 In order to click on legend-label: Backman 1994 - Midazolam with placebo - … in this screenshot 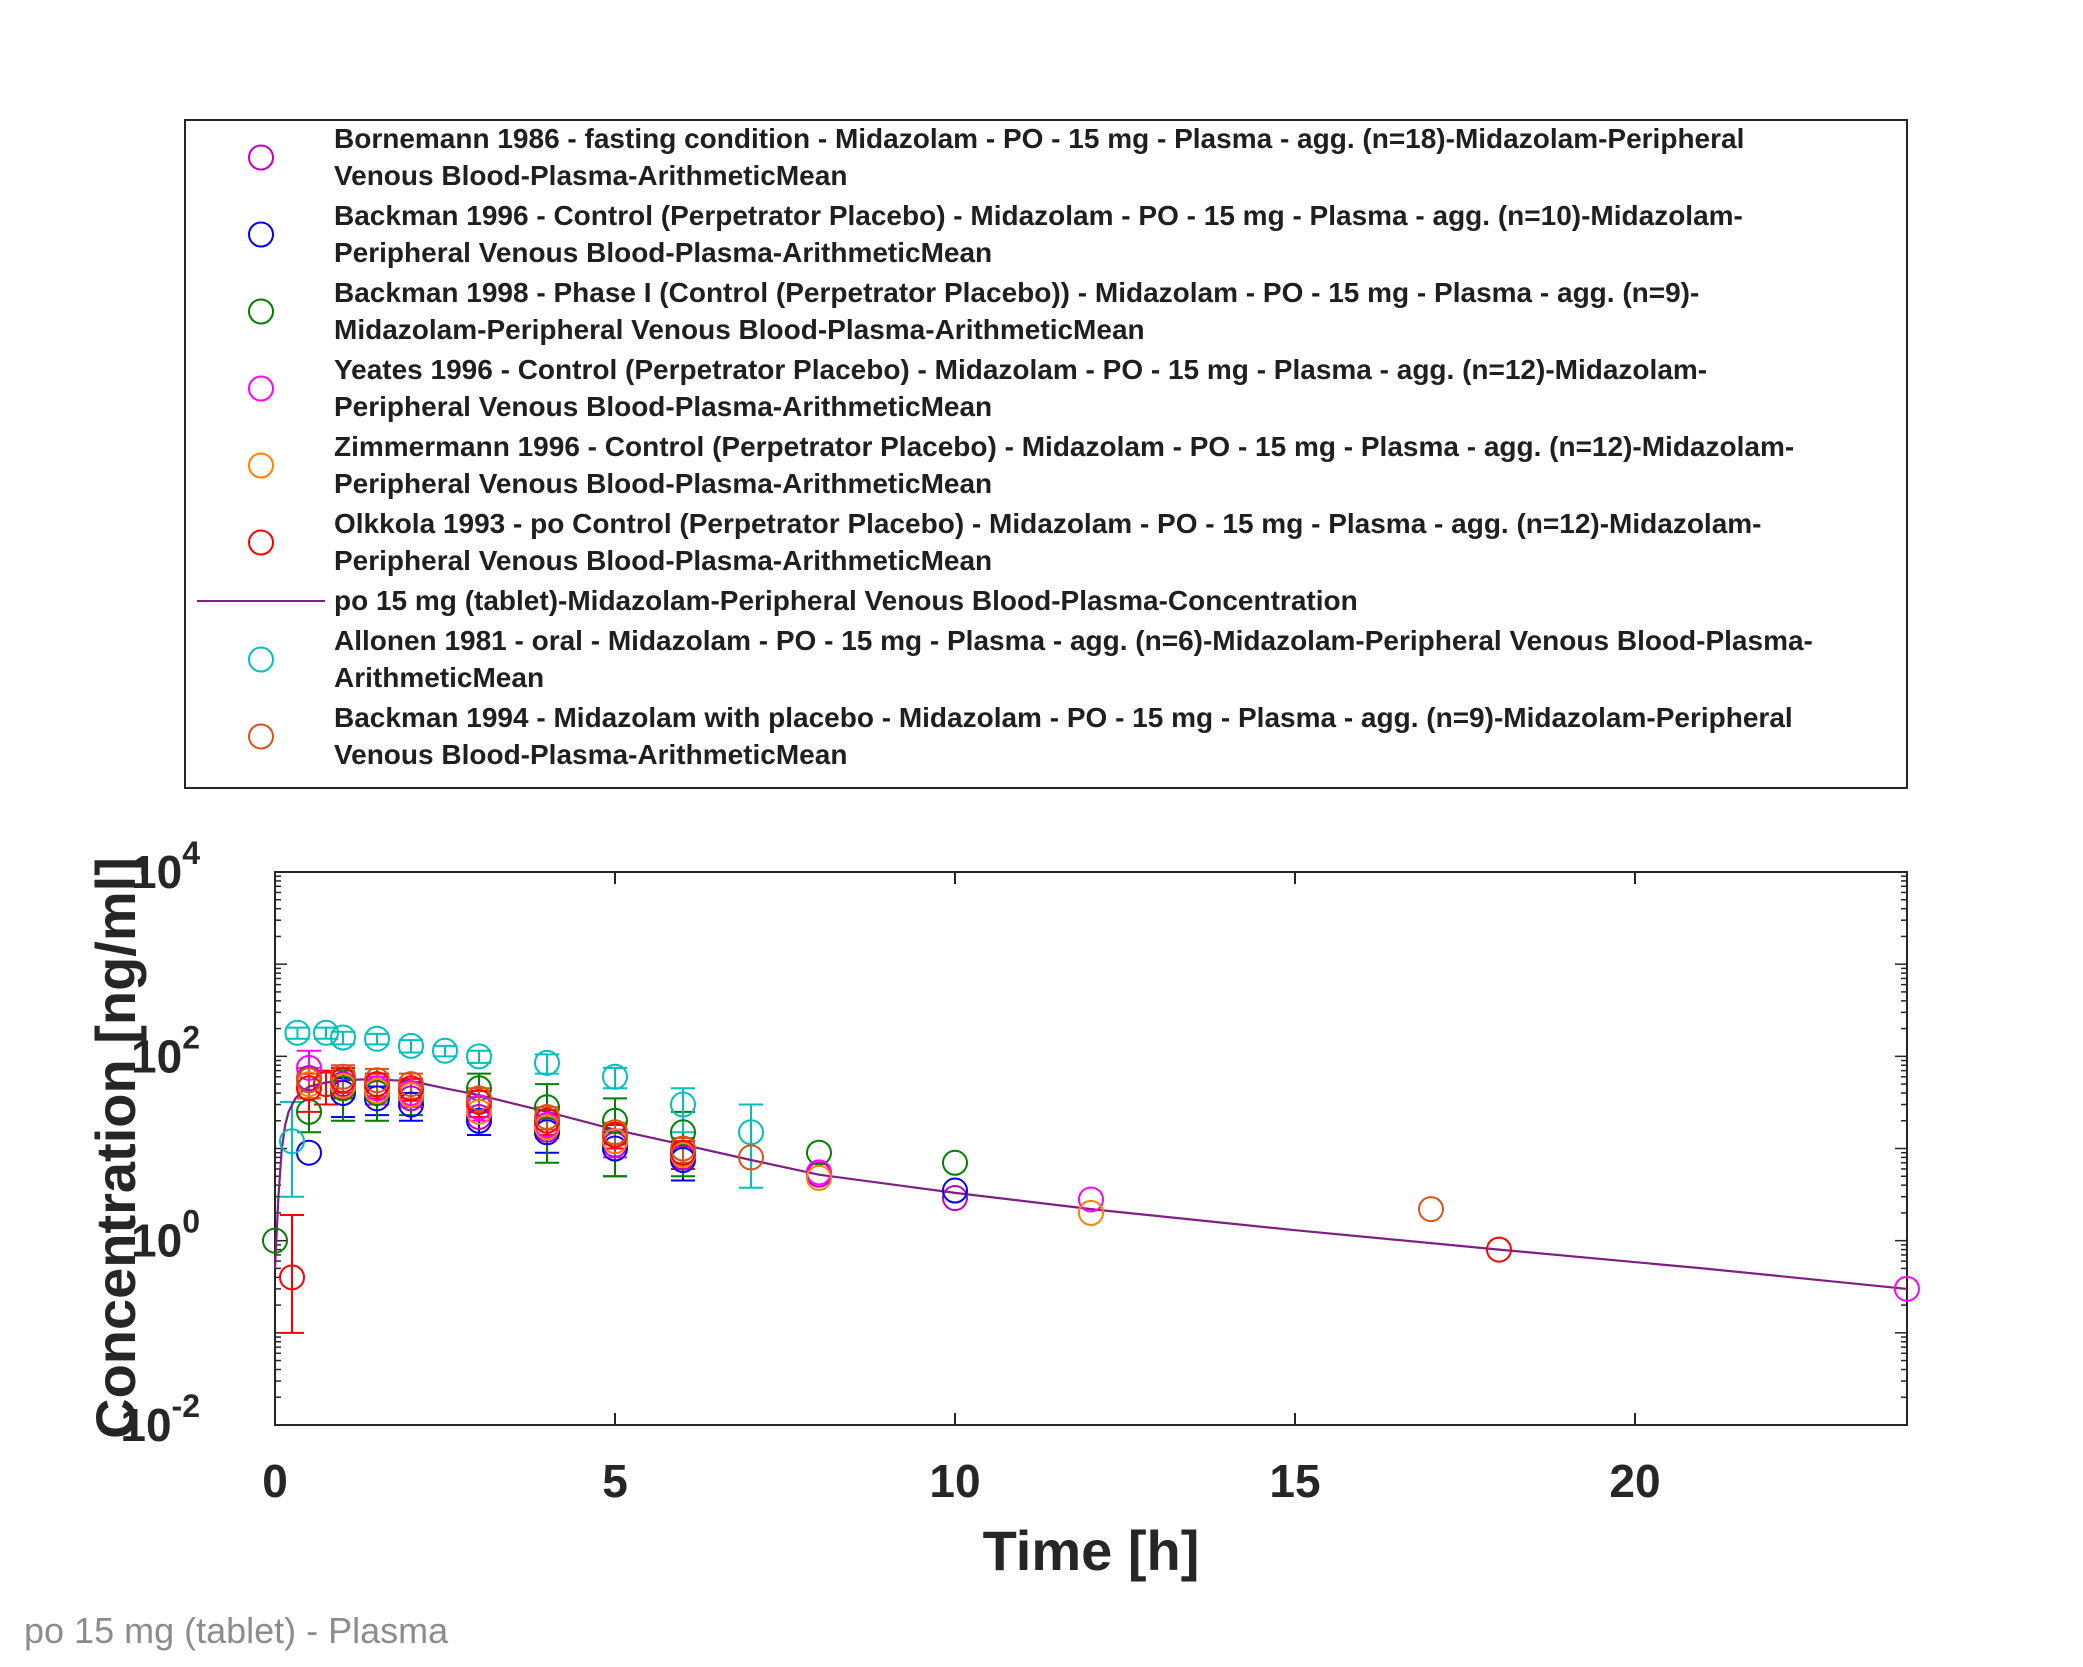, I will do `click(1063, 717)`.